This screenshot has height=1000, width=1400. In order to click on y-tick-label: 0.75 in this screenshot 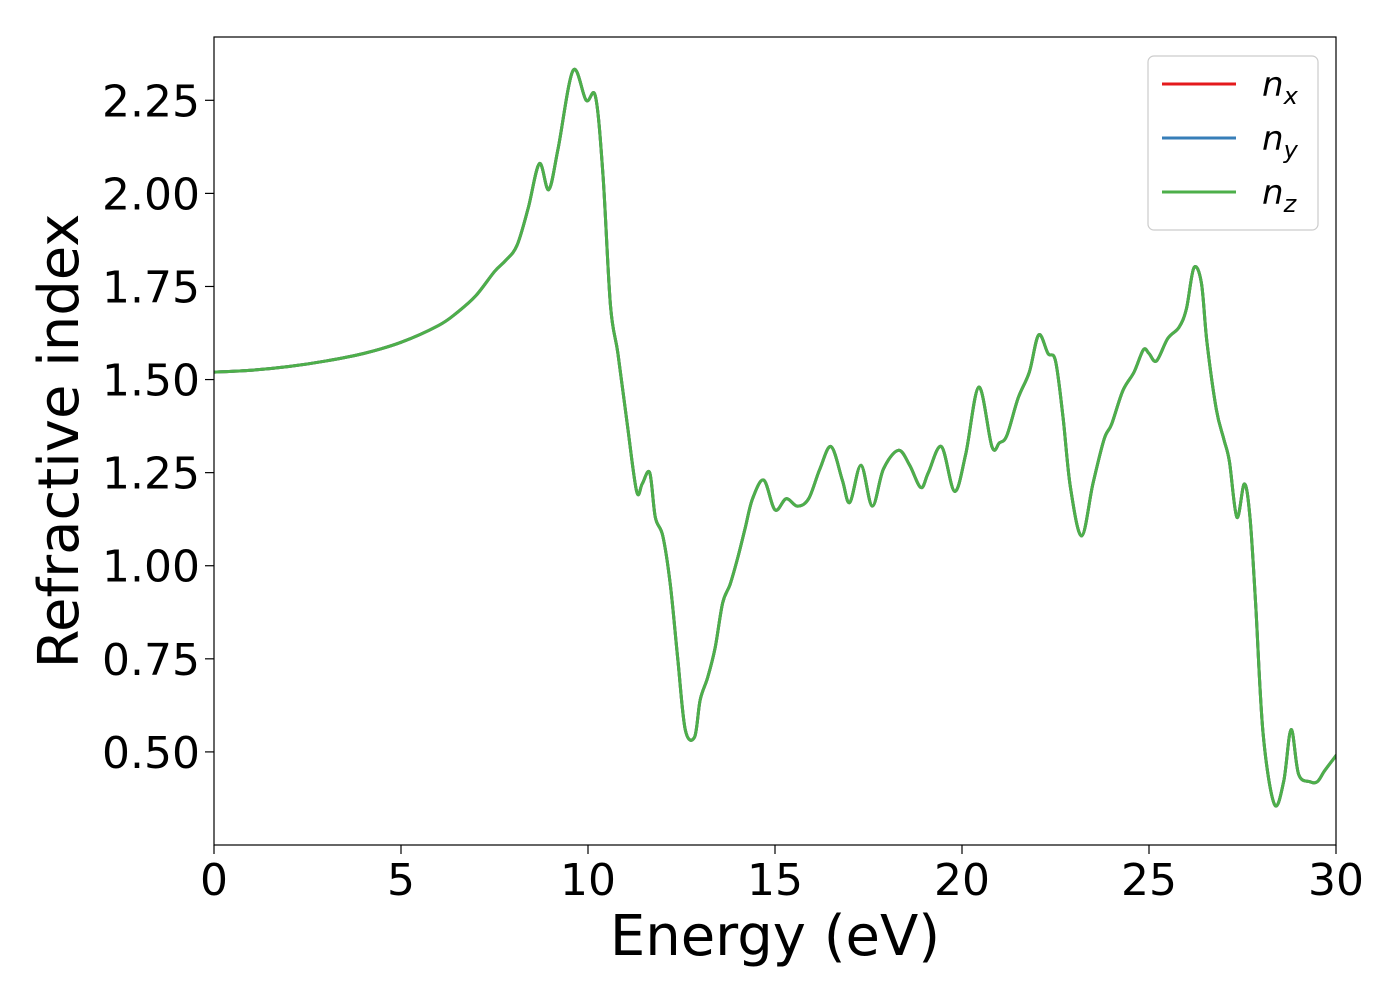, I will do `click(151, 660)`.